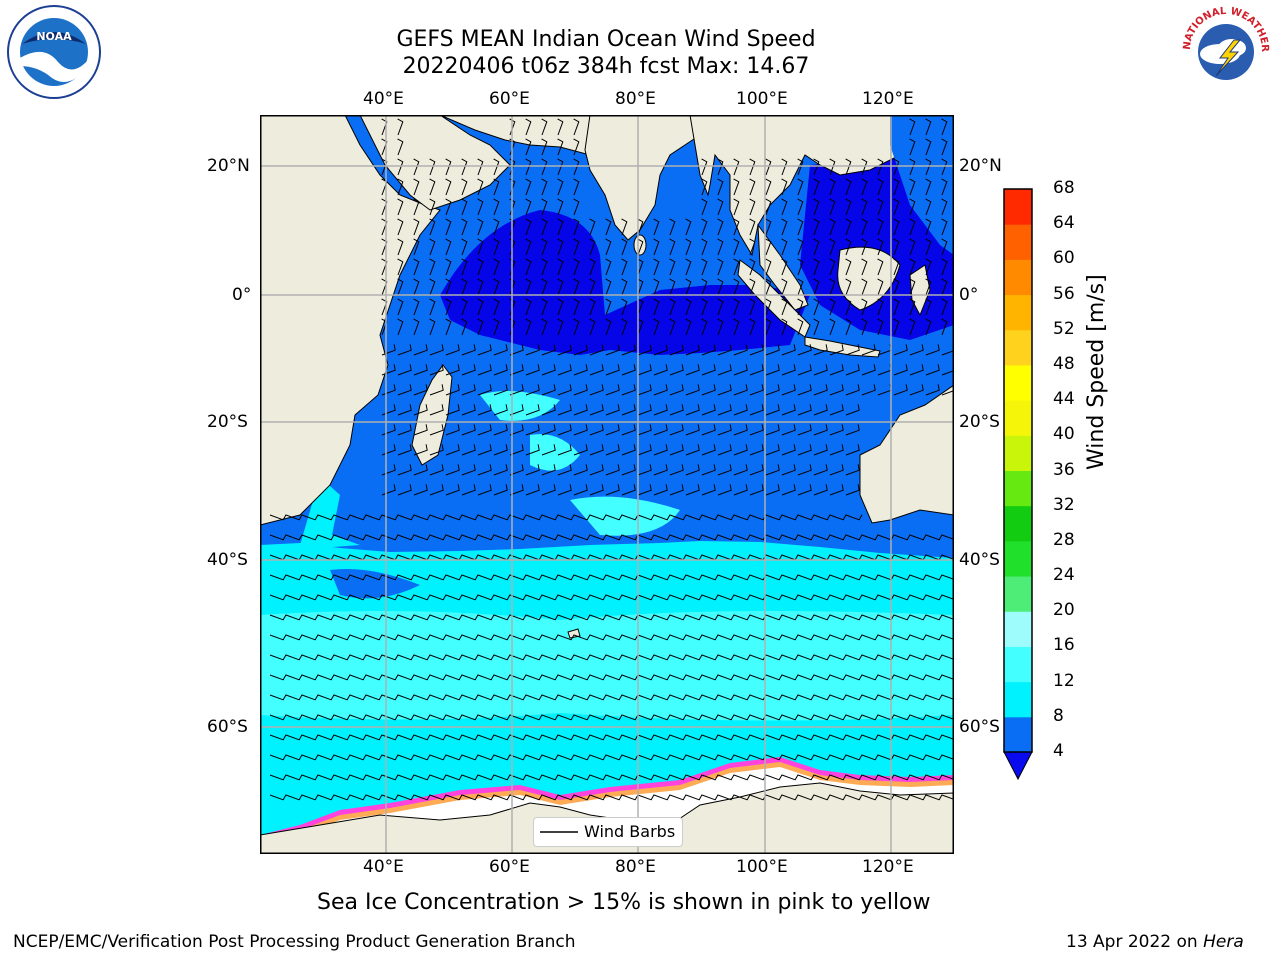  What do you see at coordinates (979, 422) in the screenshot?
I see `lat-label-right: 20°S` at bounding box center [979, 422].